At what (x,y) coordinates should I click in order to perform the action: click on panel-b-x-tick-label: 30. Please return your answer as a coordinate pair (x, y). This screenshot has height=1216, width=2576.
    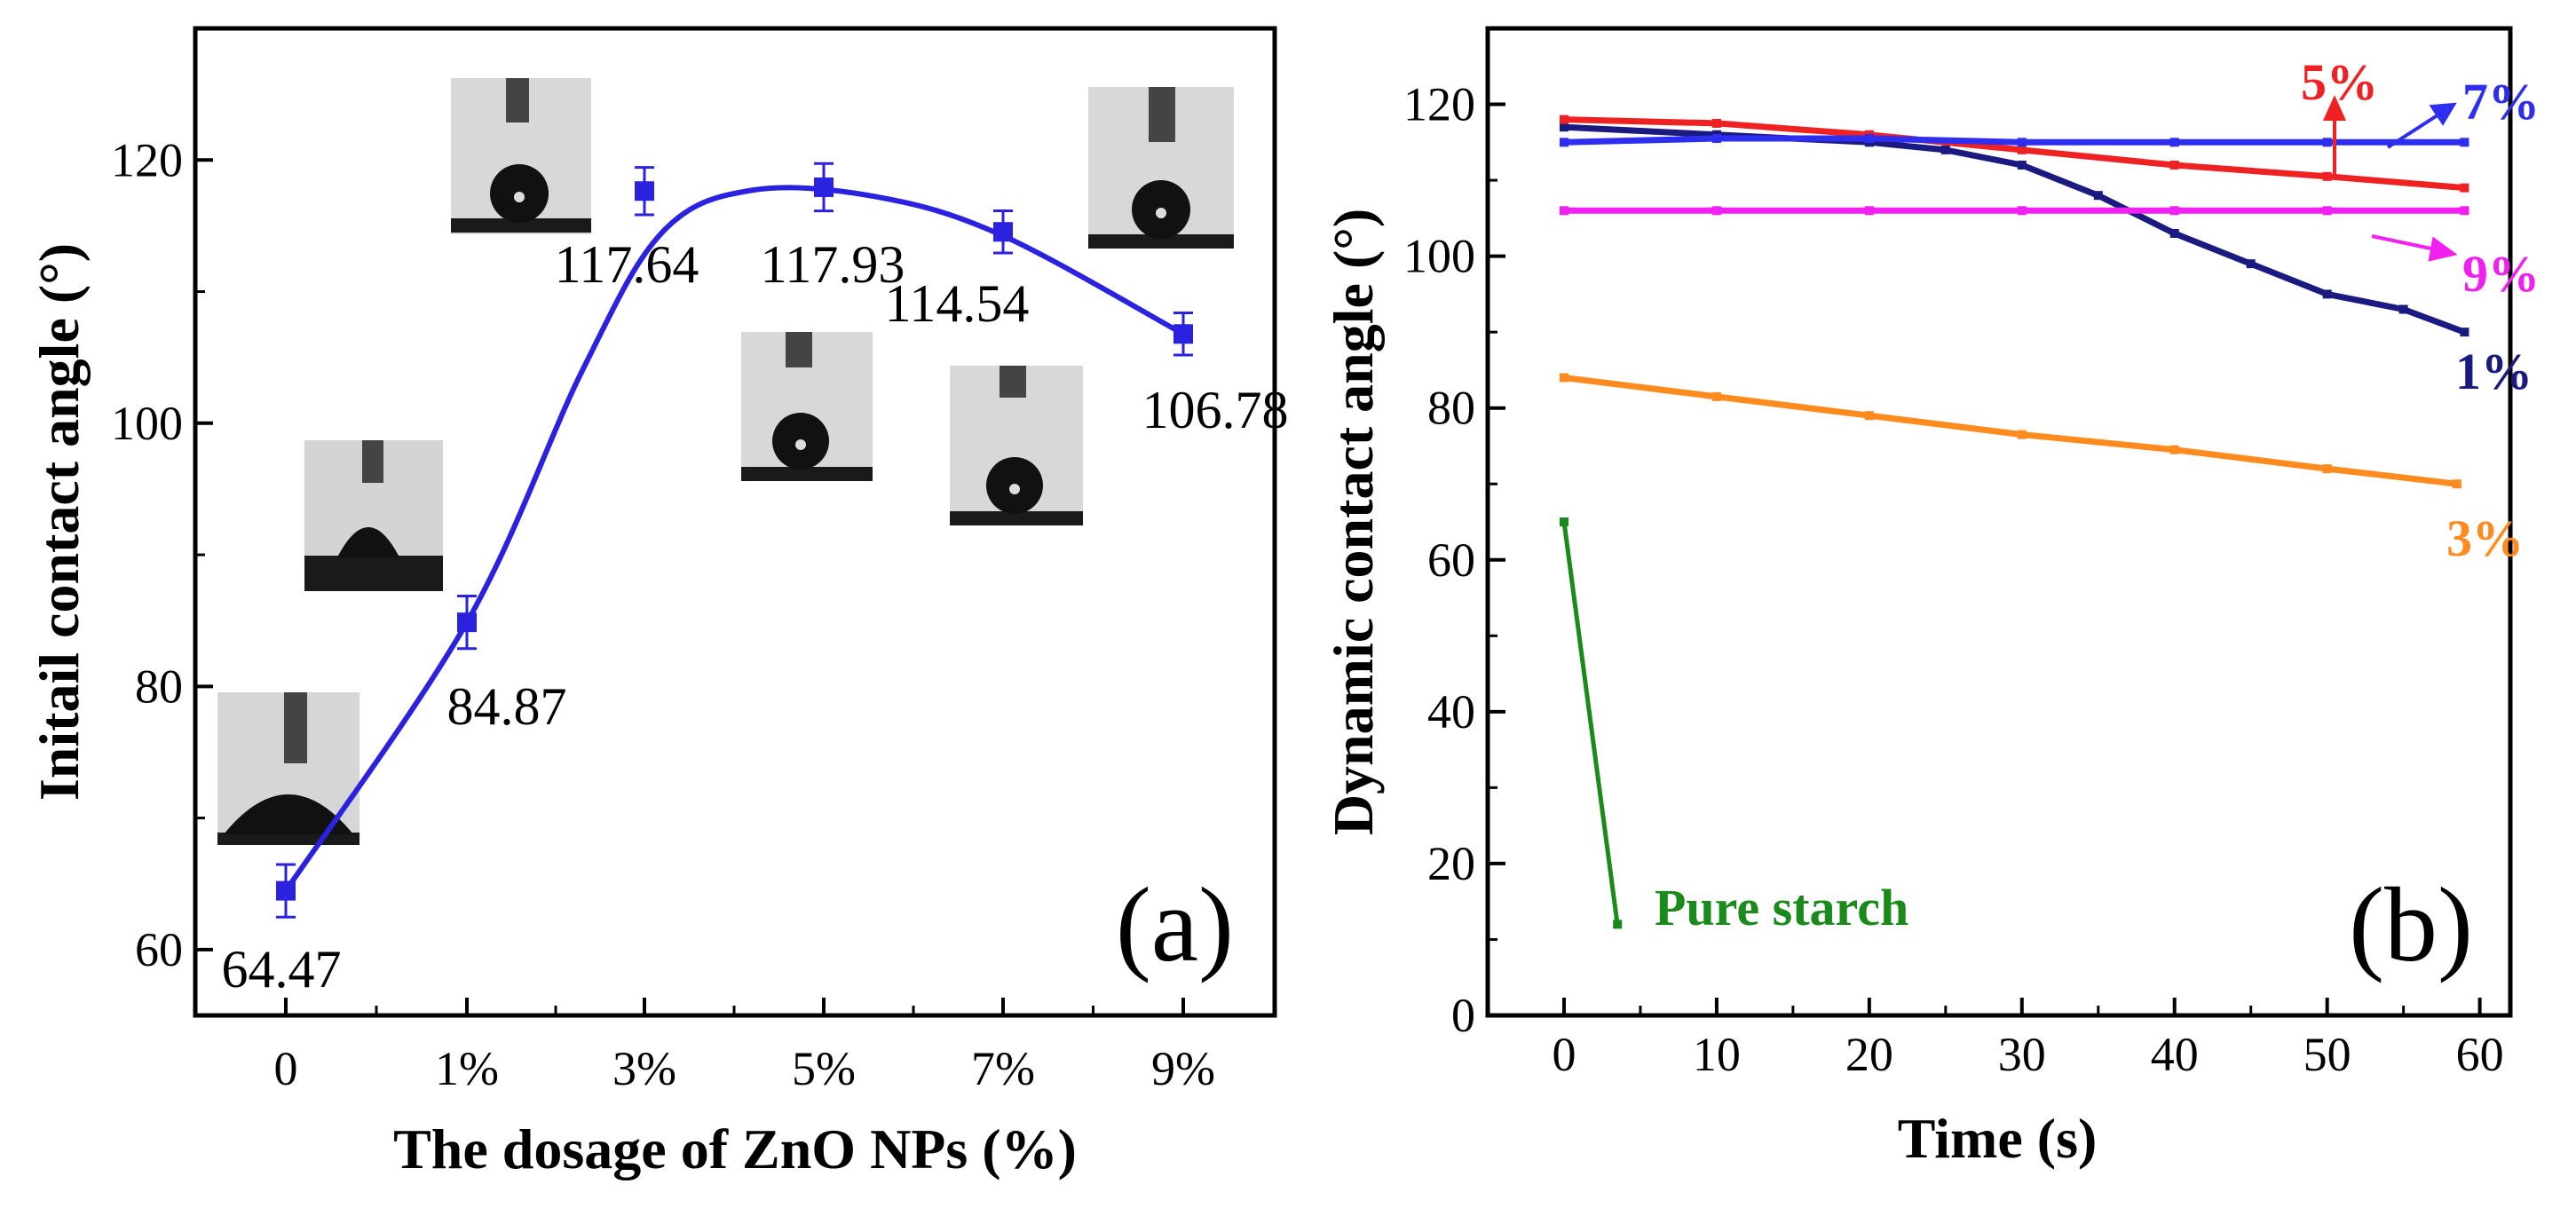
    Looking at the image, I should click on (2022, 1054).